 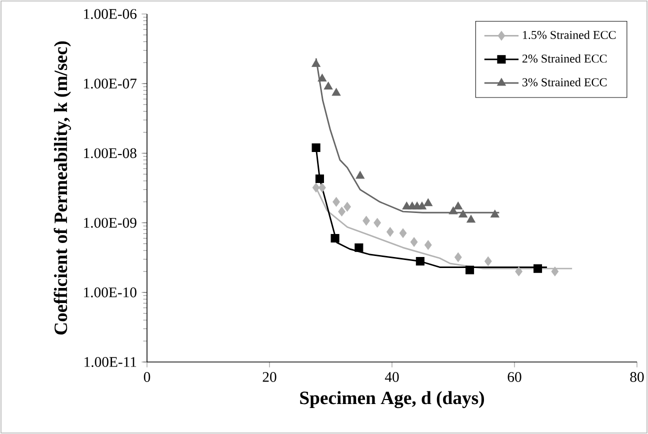 What do you see at coordinates (391, 377) in the screenshot?
I see `x-tick-label: 40` at bounding box center [391, 377].